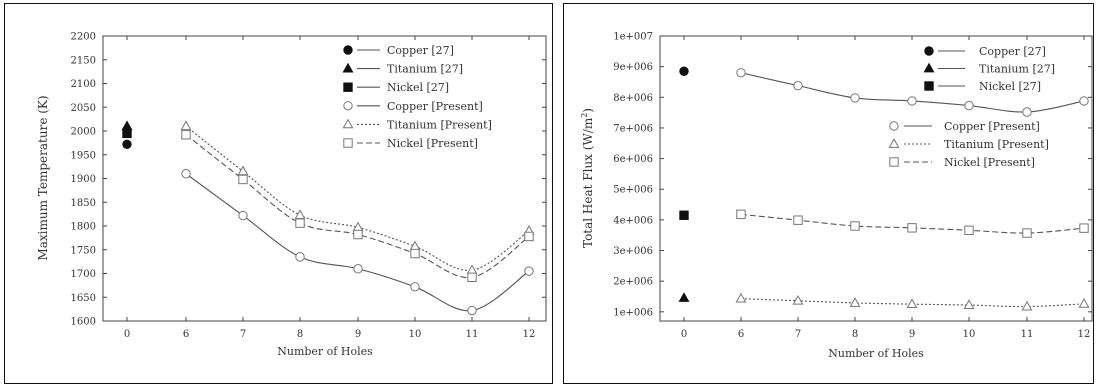 Image resolution: width=1096 pixels, height=387 pixels. What do you see at coordinates (83, 108) in the screenshot?
I see `y-tick-label: 2050` at bounding box center [83, 108].